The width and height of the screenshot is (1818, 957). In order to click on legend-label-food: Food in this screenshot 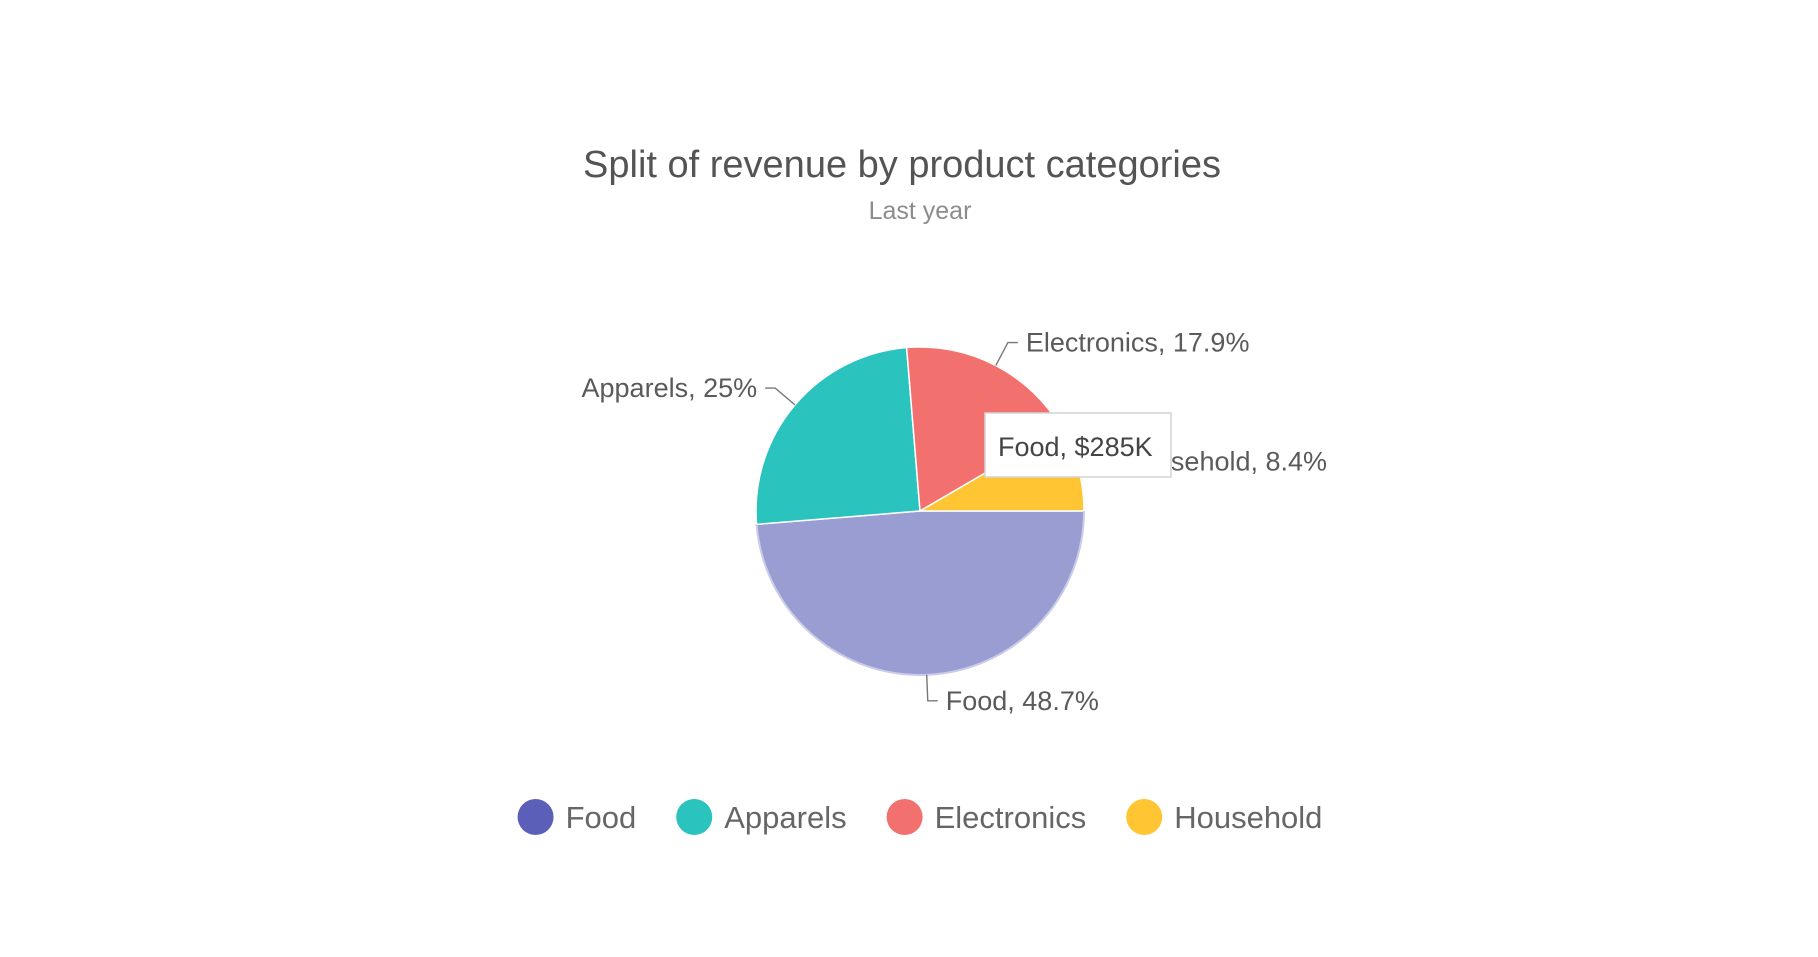, I will do `click(601, 817)`.